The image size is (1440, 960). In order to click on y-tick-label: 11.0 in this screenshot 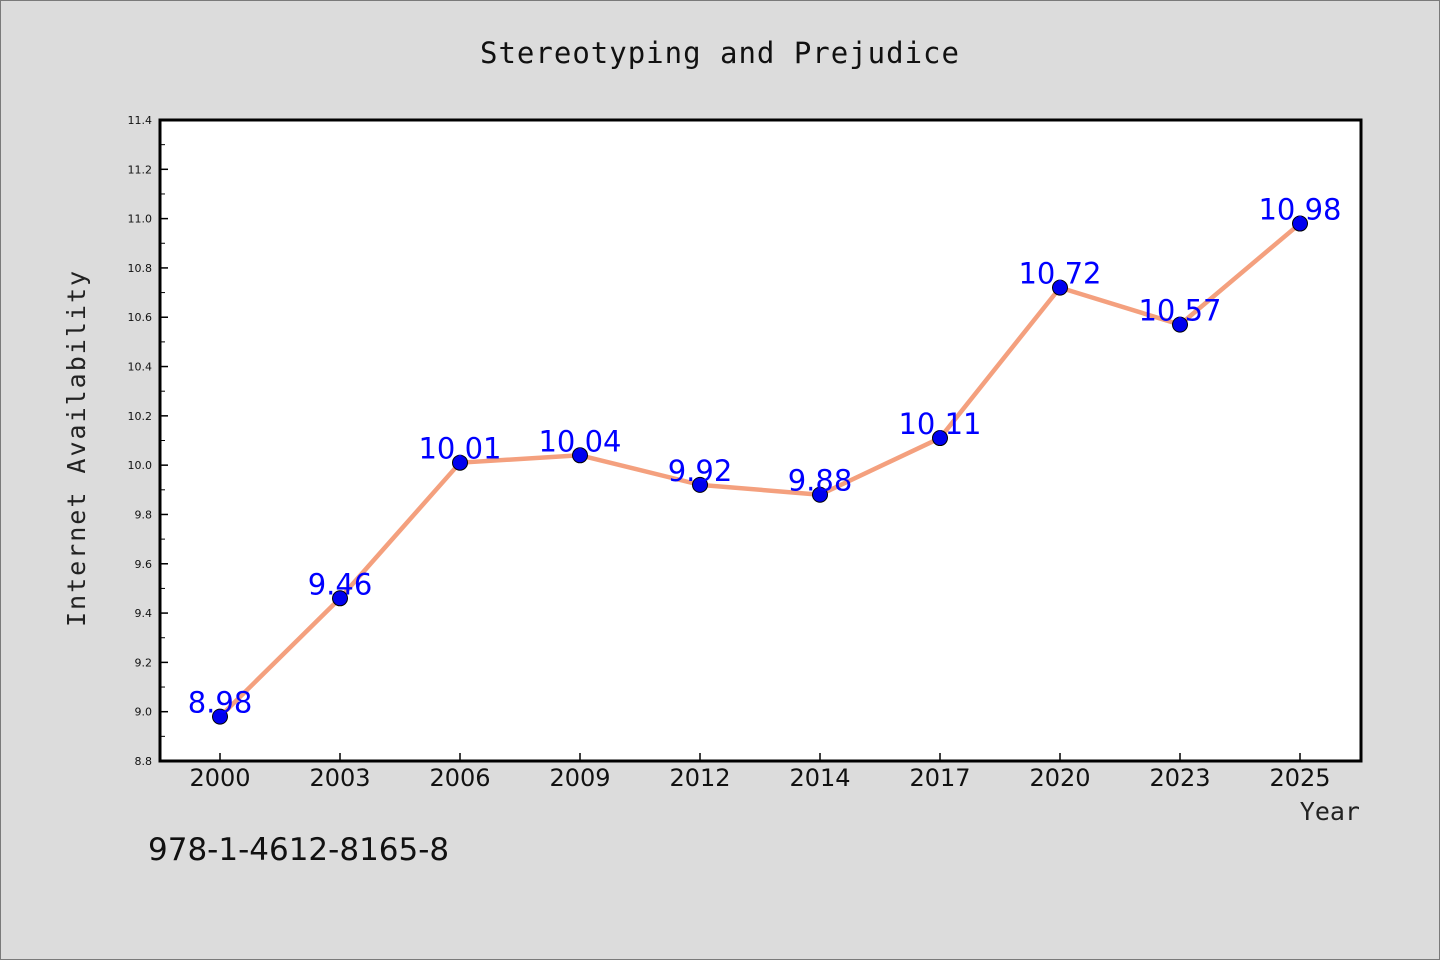, I will do `click(140, 219)`.